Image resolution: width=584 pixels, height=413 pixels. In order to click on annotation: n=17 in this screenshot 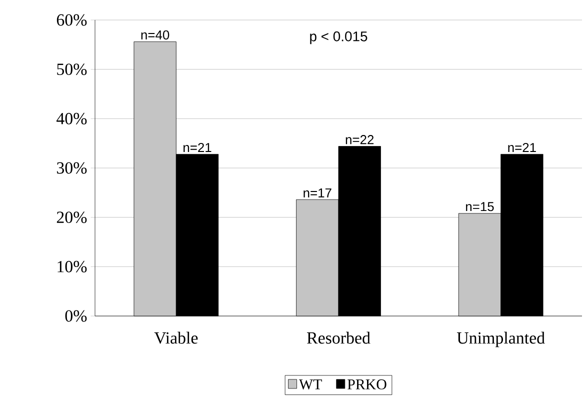, I will do `click(318, 193)`.